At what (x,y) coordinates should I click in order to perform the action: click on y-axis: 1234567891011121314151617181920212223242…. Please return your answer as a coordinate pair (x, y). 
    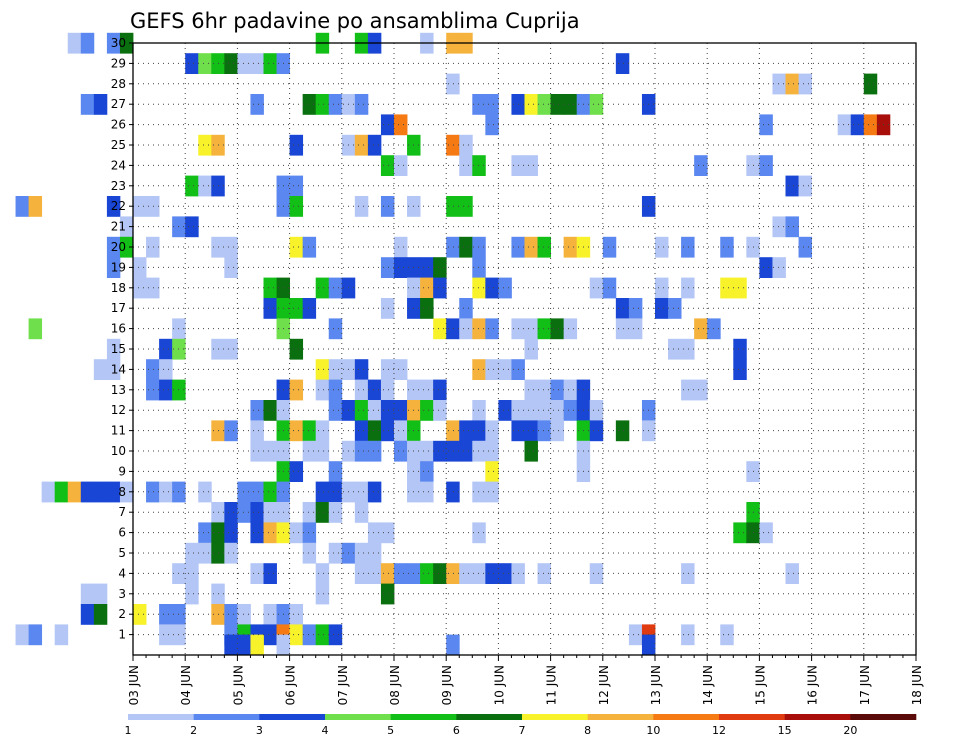
    Looking at the image, I should click on (122, 339).